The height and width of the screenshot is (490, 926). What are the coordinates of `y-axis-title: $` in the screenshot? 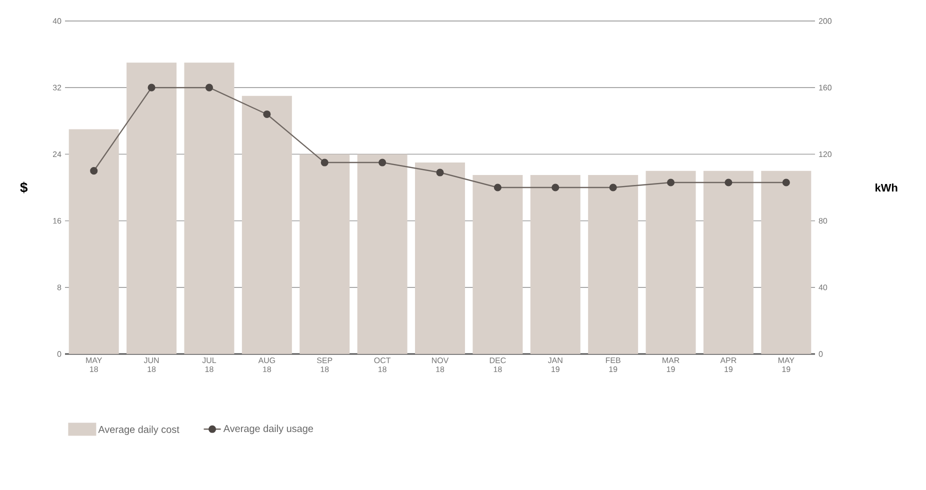 It's located at (24, 188).